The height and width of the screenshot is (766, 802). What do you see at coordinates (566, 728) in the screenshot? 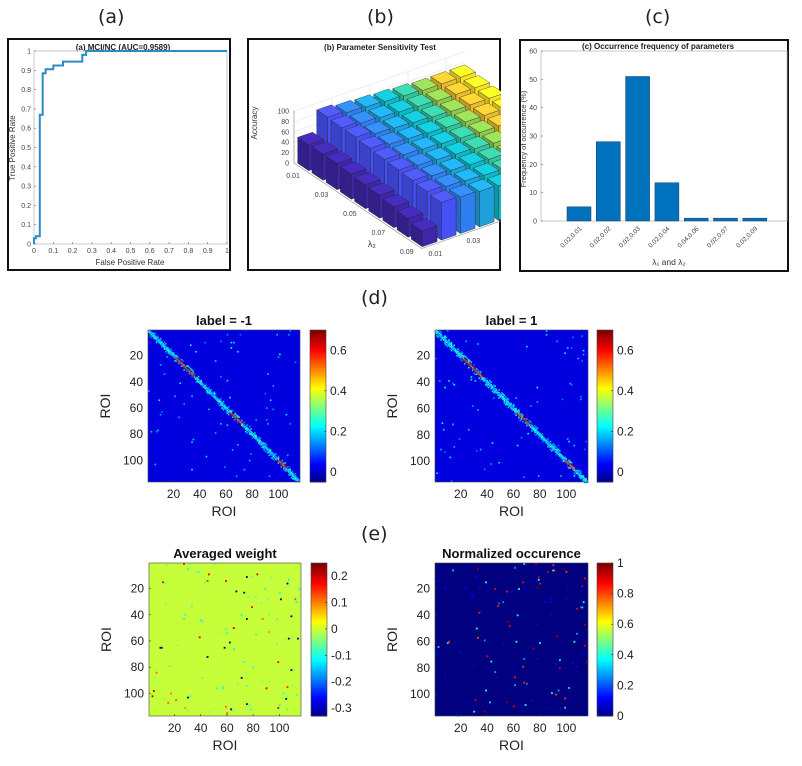
I see `heatmap-xtick-label: 100` at bounding box center [566, 728].